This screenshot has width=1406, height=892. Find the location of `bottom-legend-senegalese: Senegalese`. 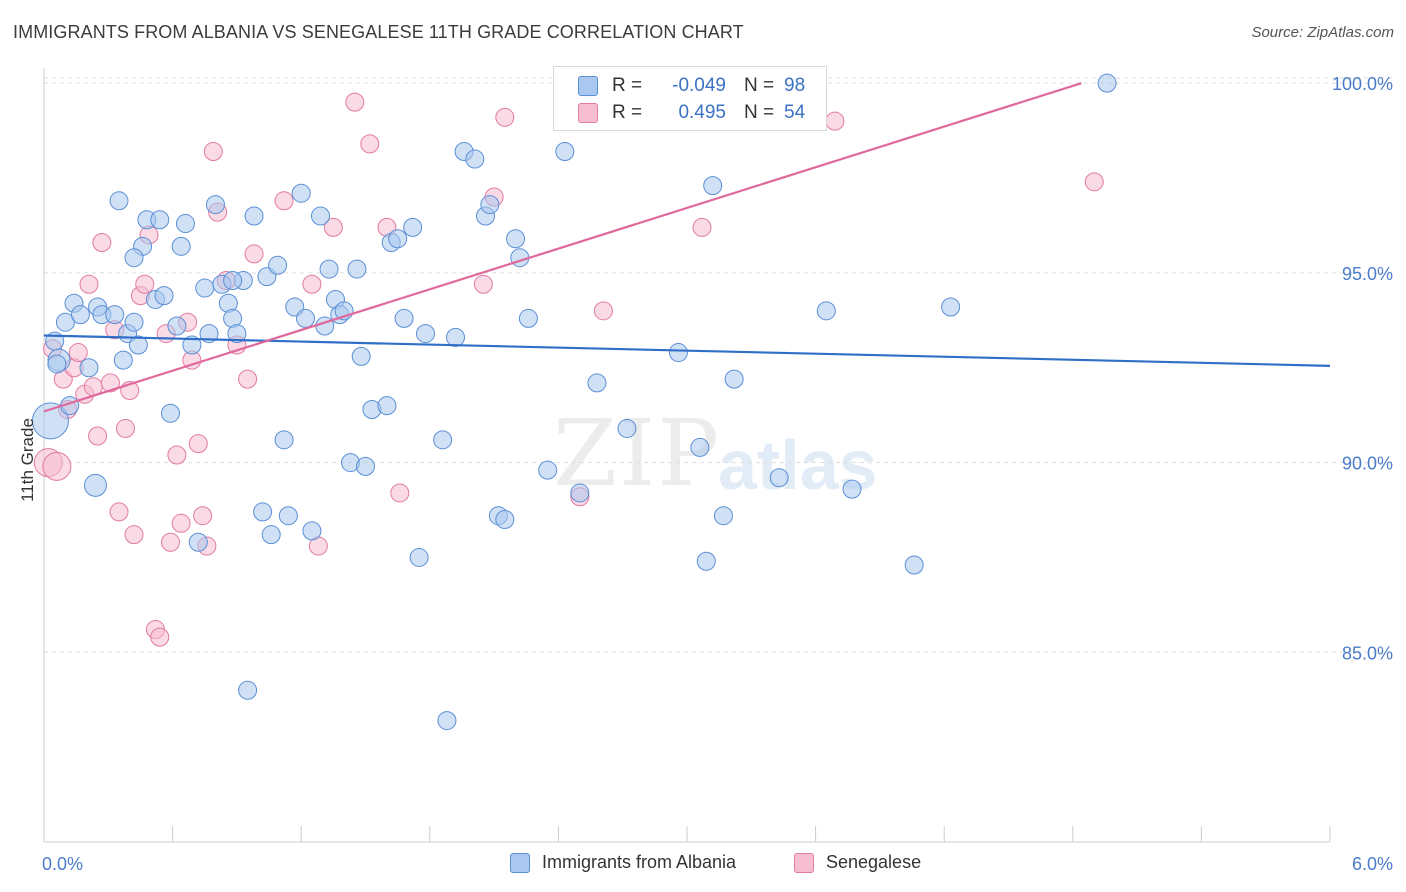

bottom-legend-senegalese: Senegalese is located at coordinates (857, 862).